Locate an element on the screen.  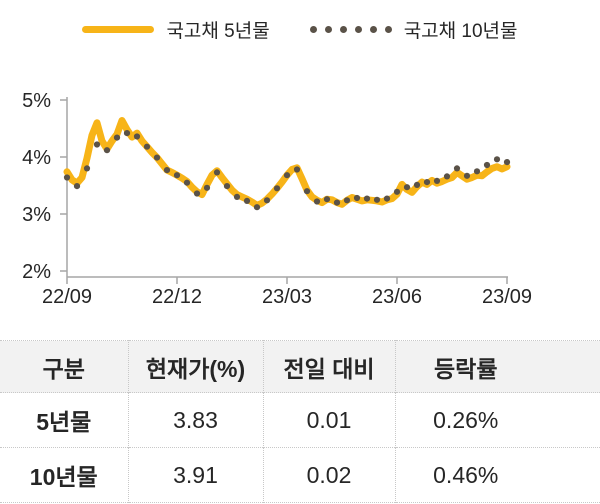
header-change-rate: 등락률 is located at coordinates (497, 366).